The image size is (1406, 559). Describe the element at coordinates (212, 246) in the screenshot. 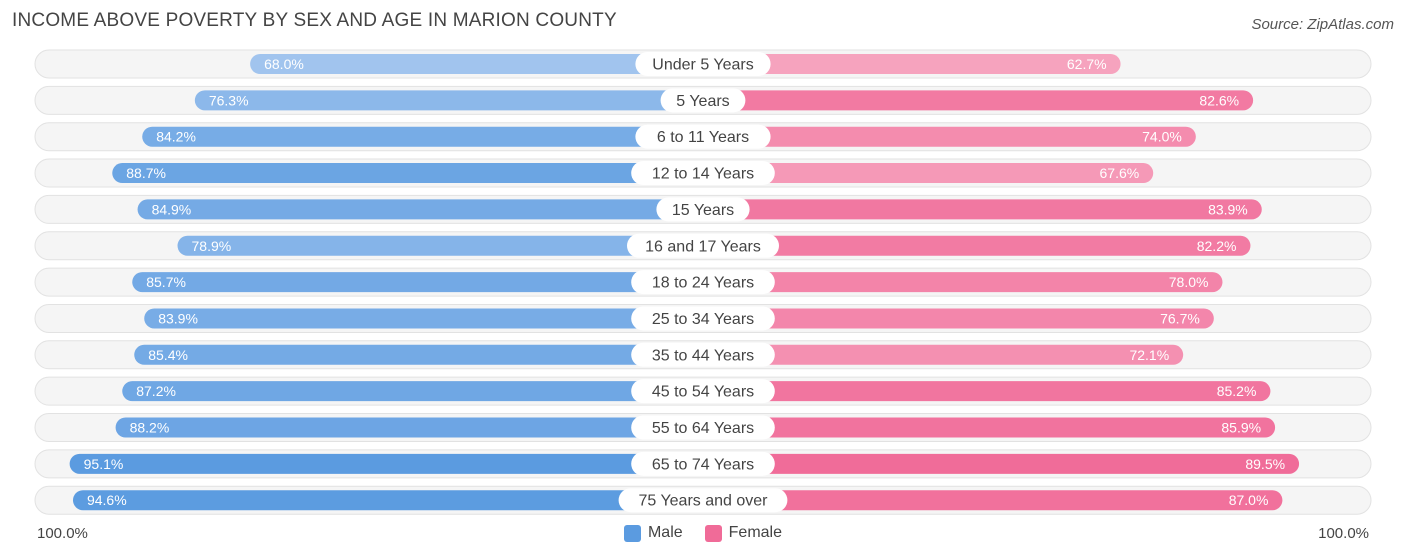

I see `male-value-label: 78.9%` at that location.